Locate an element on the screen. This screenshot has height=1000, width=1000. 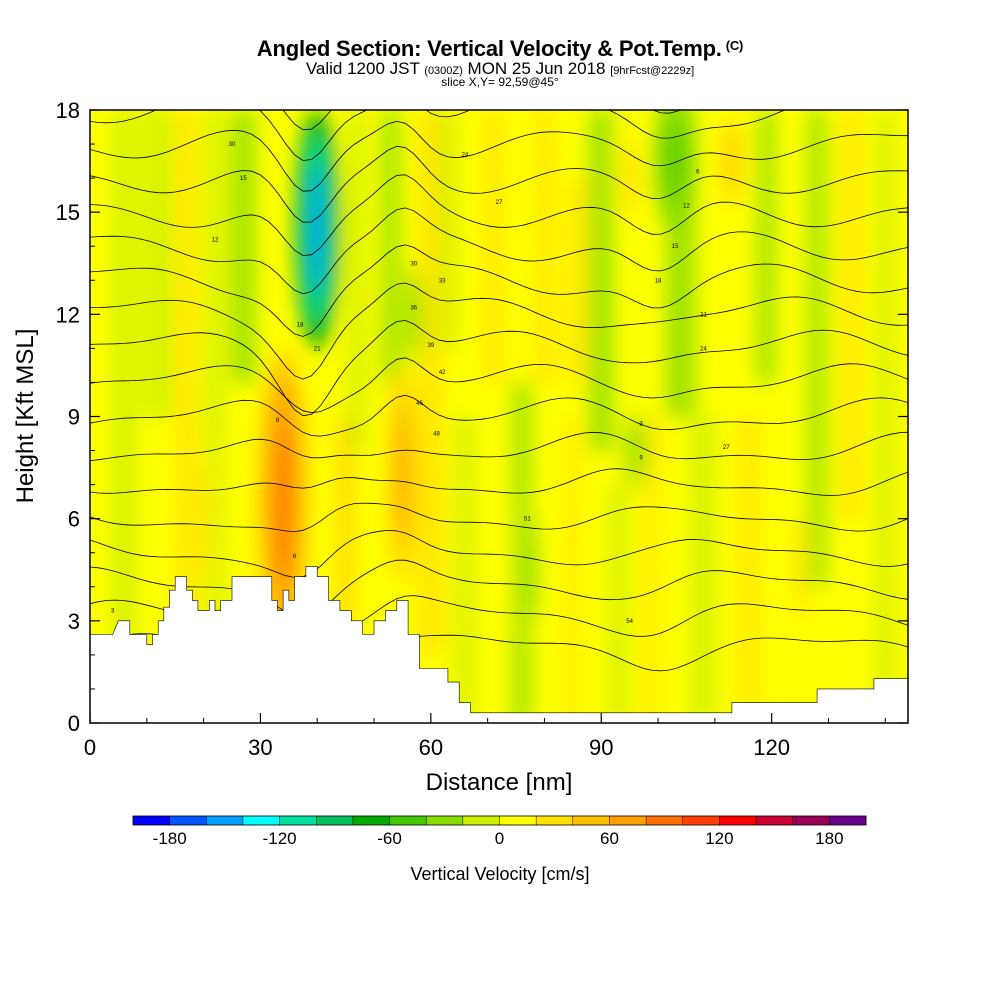
contour-label: 48 is located at coordinates (436, 435).